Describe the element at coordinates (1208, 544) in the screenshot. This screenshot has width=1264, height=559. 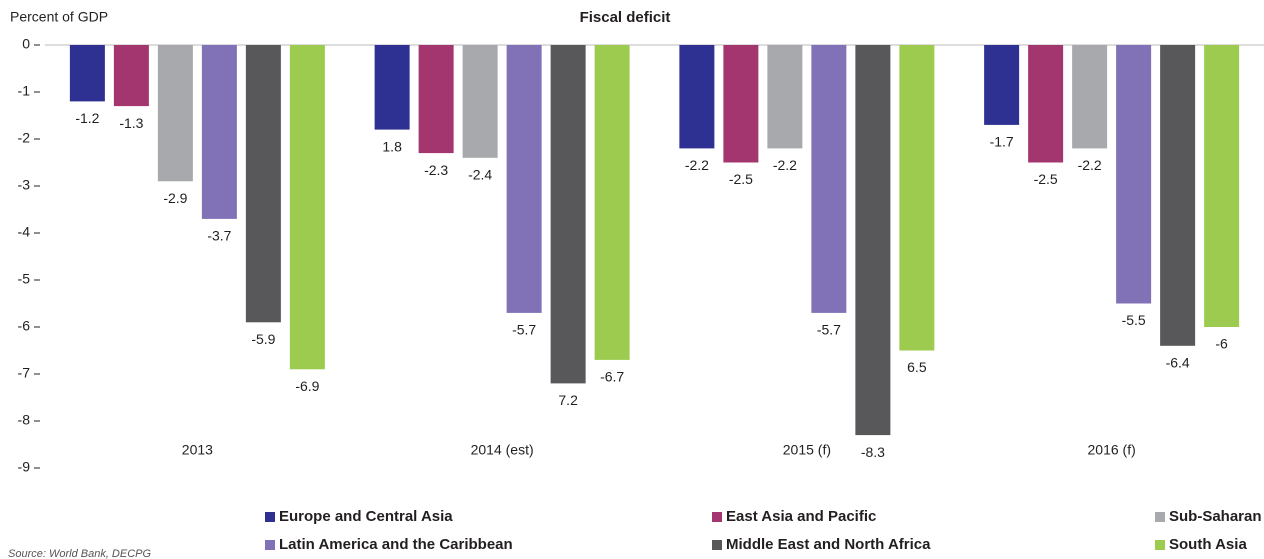
I see `legend-label: South Asia` at that location.